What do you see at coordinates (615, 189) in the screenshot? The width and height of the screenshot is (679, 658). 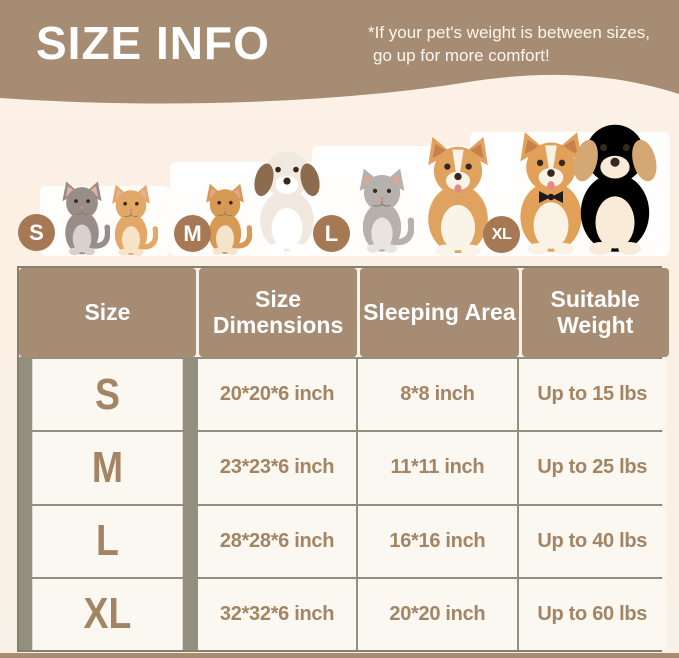 I see `fluffy-dog-icon` at bounding box center [615, 189].